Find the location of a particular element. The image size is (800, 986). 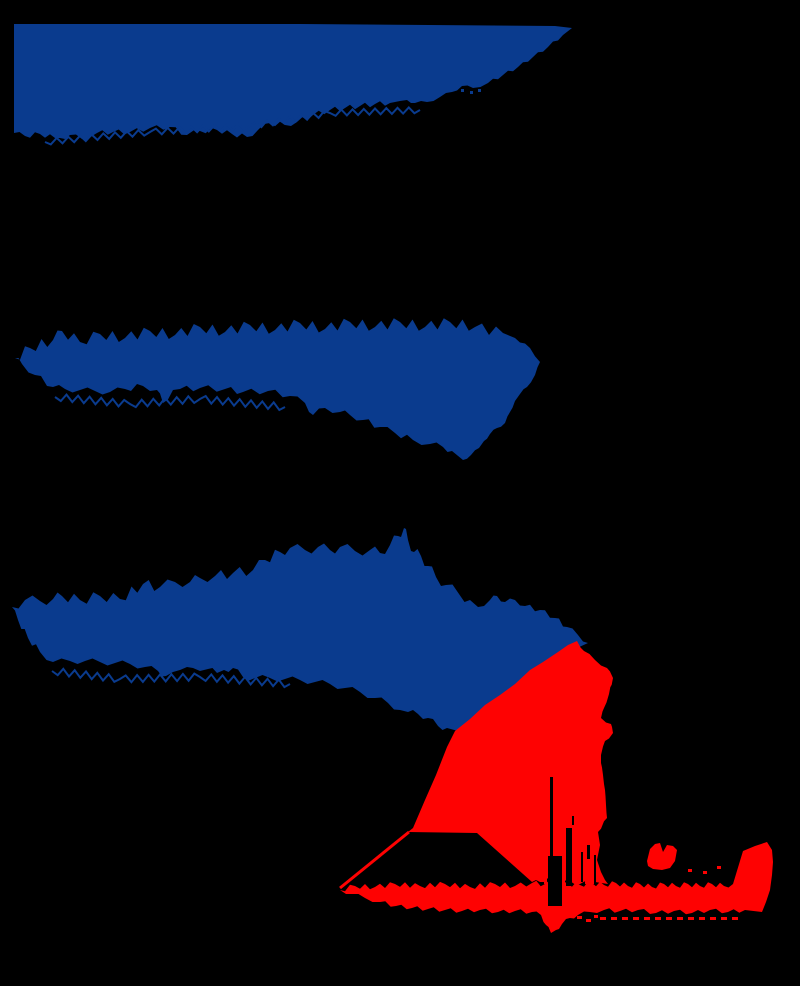

blue-spectrum-band-1-baseline is located at coordinates (232, 125).